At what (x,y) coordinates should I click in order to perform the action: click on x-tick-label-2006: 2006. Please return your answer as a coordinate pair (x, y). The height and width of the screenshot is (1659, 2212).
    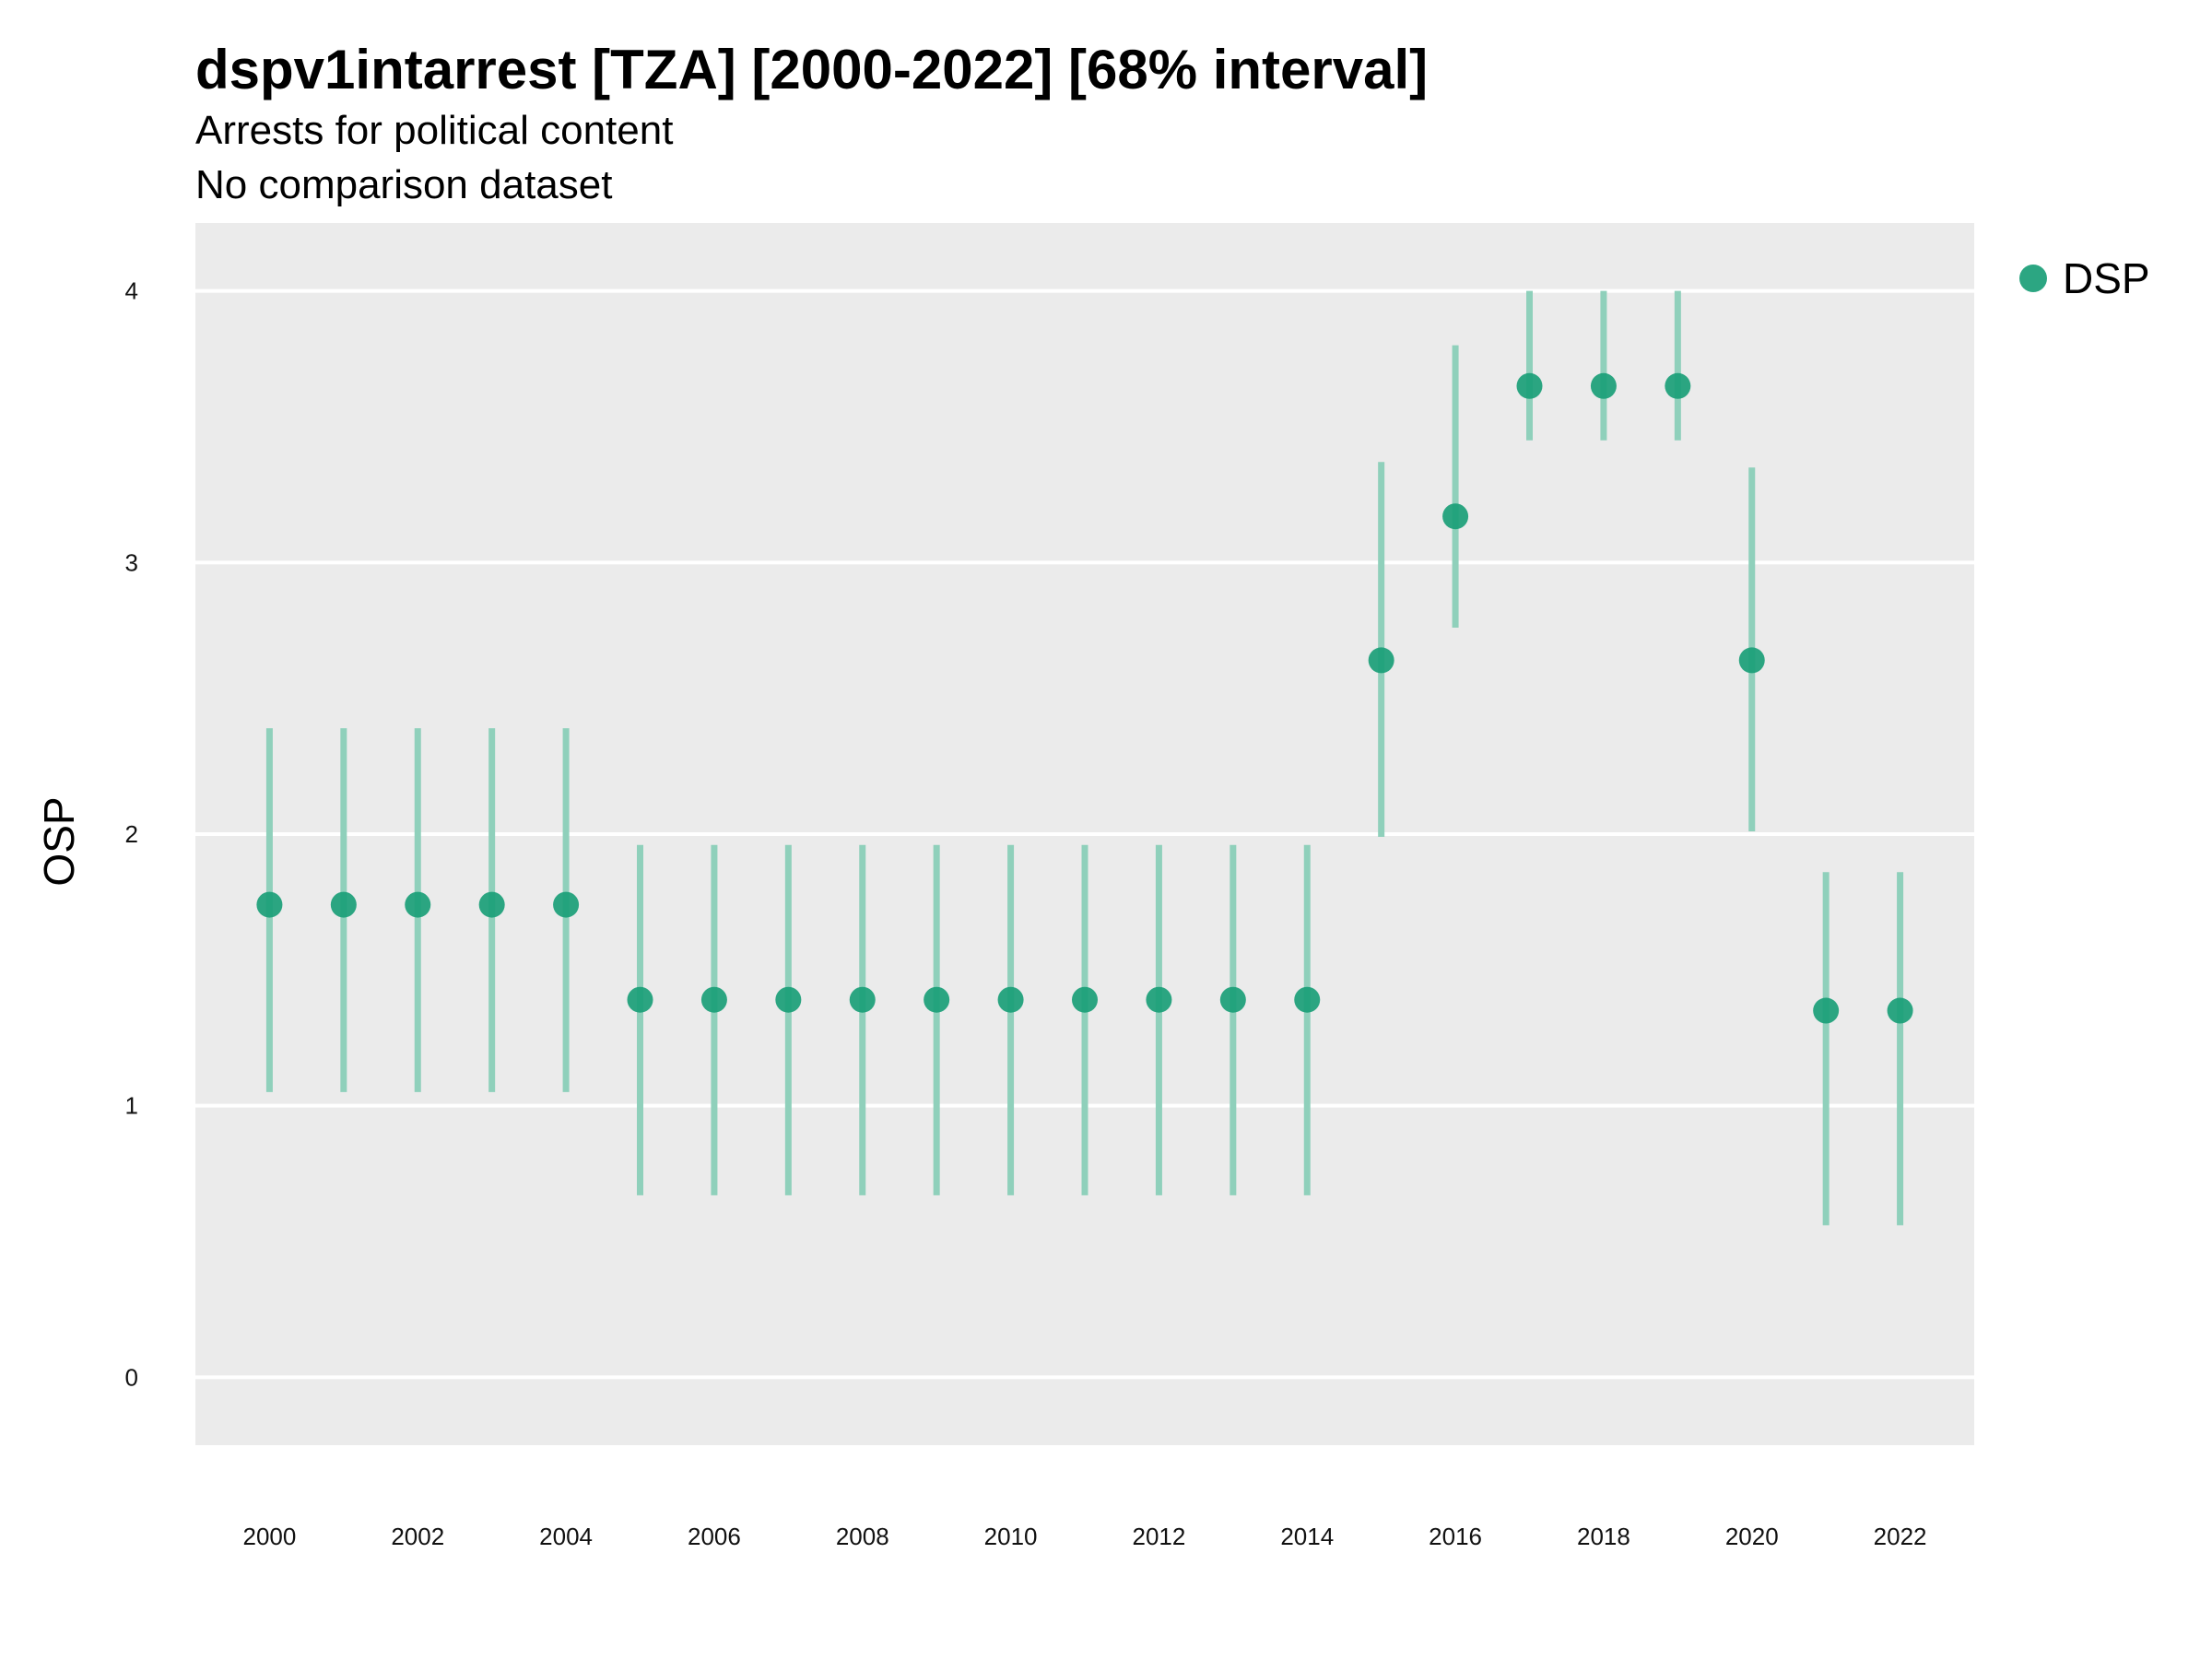
    Looking at the image, I should click on (714, 1536).